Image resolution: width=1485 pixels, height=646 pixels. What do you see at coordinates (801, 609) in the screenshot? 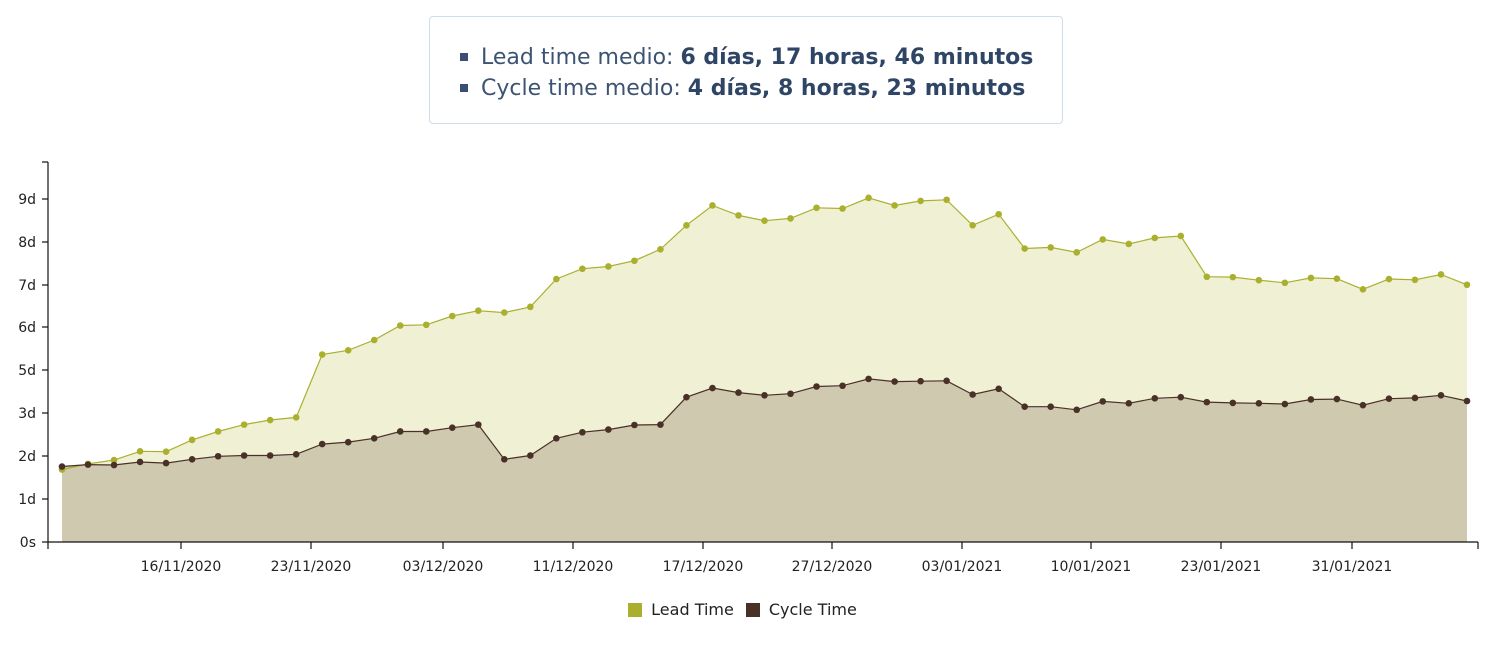
I see `legend-item-cycle-time: Cycle Time` at bounding box center [801, 609].